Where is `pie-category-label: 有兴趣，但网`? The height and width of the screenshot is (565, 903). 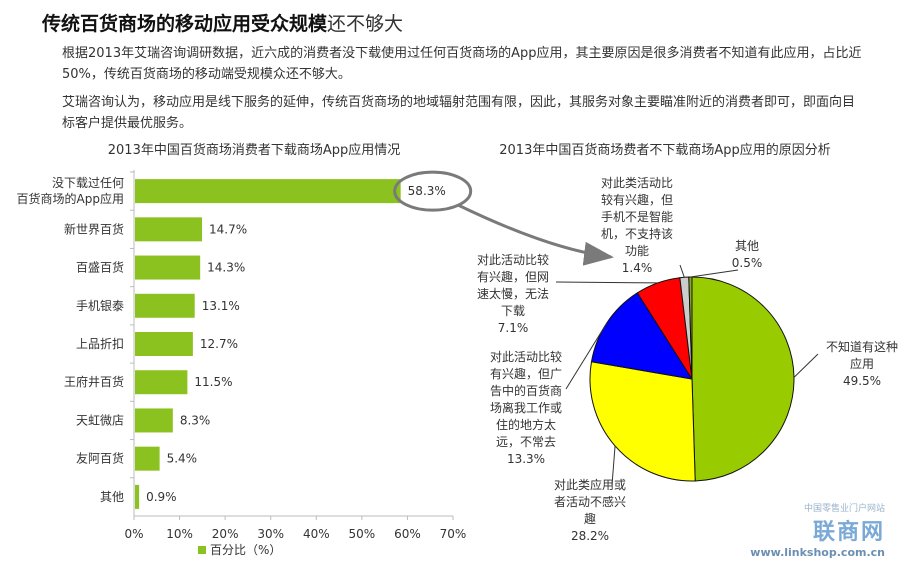
pie-category-label: 有兴趣，但网 is located at coordinates (513, 276).